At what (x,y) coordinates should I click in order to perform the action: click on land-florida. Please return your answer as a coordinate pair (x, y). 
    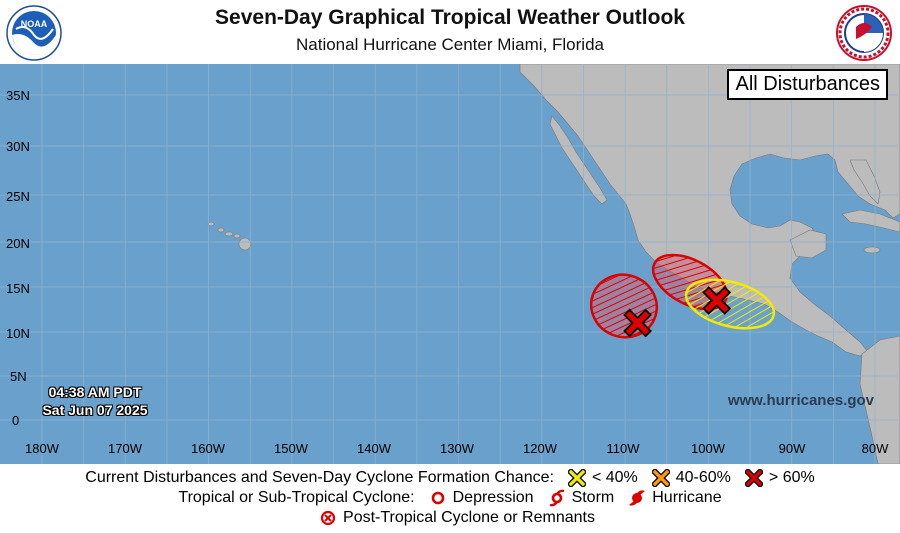
    Looking at the image, I should click on (865, 182).